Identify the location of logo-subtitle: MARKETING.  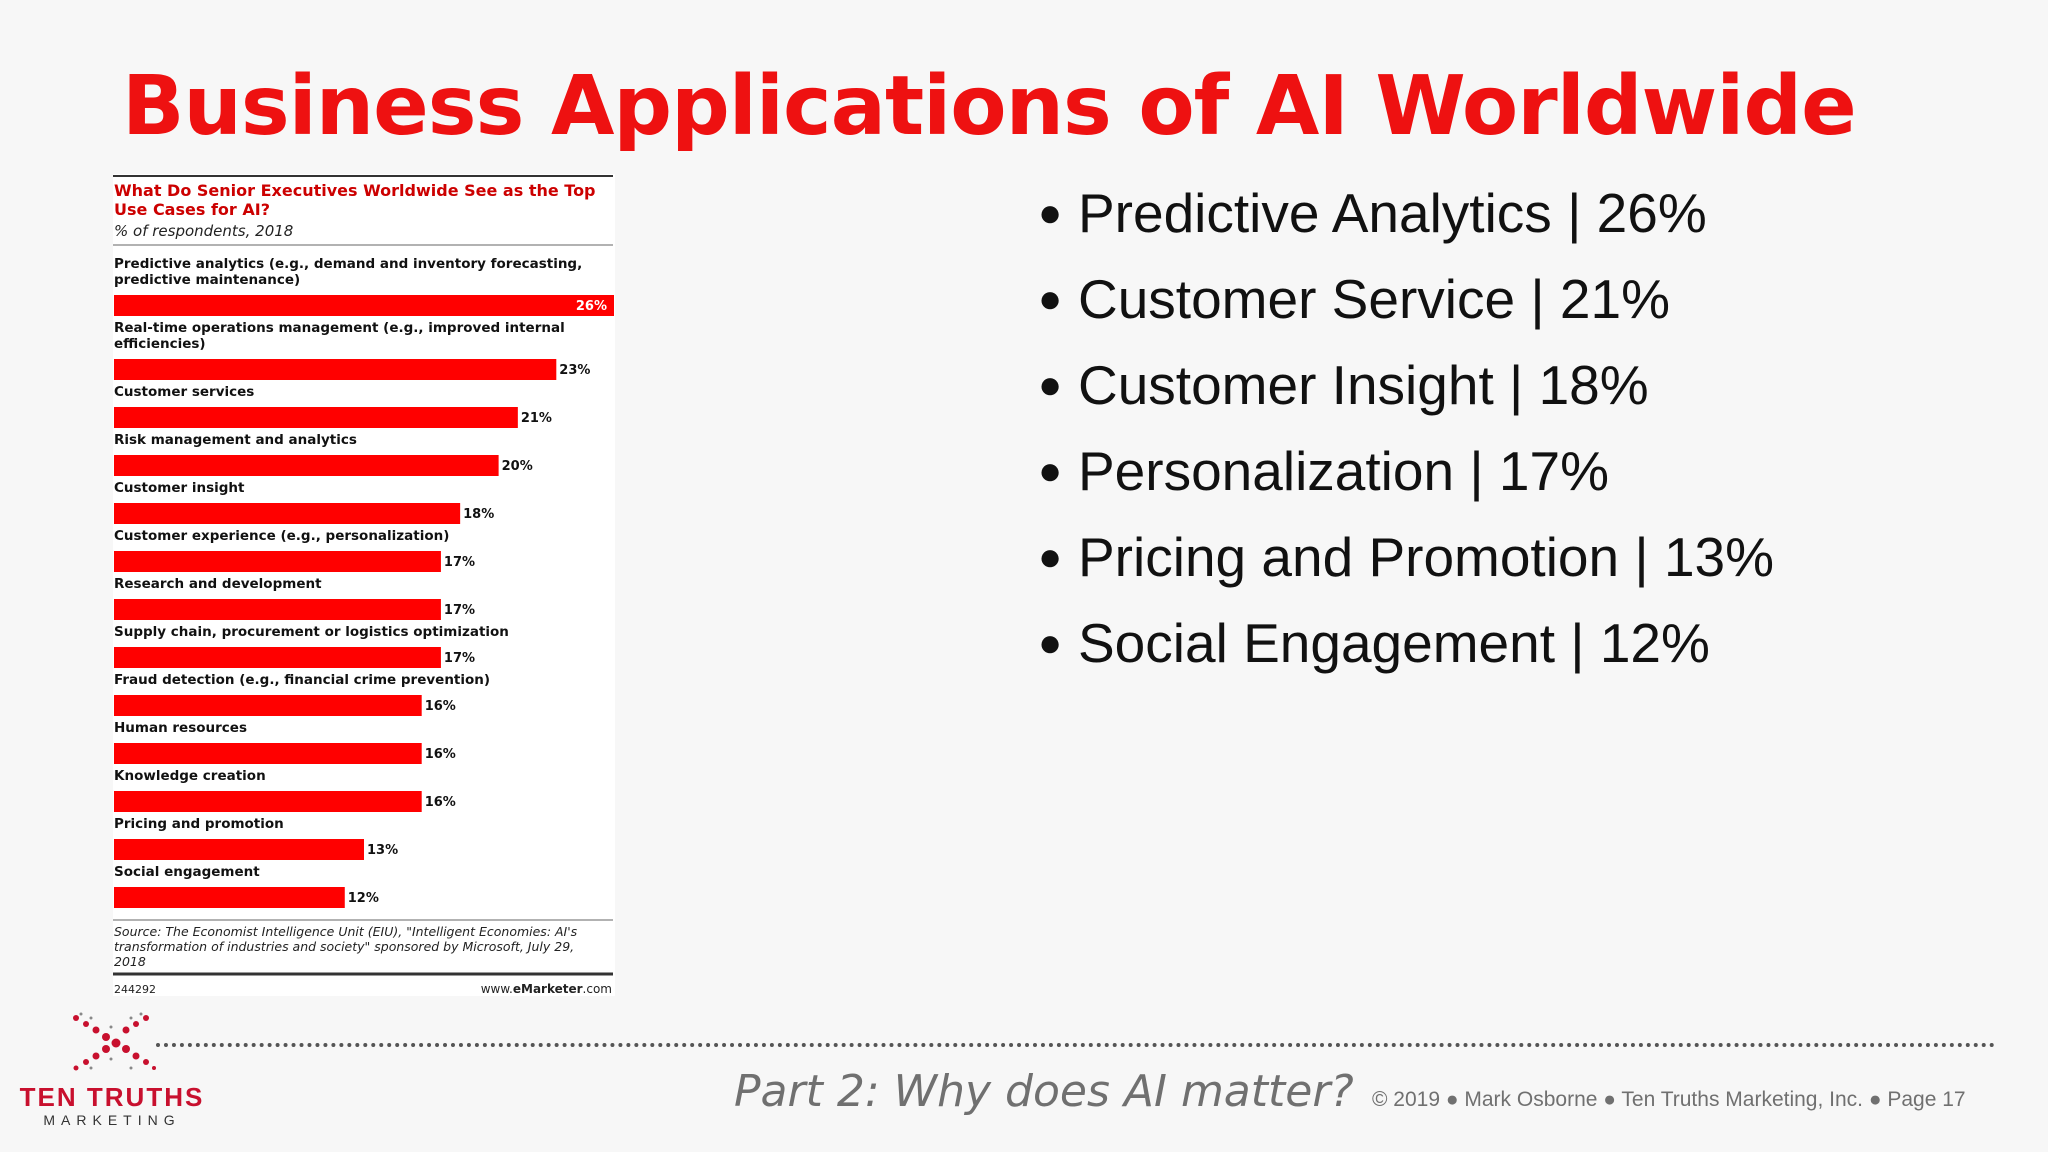
(112, 1120).